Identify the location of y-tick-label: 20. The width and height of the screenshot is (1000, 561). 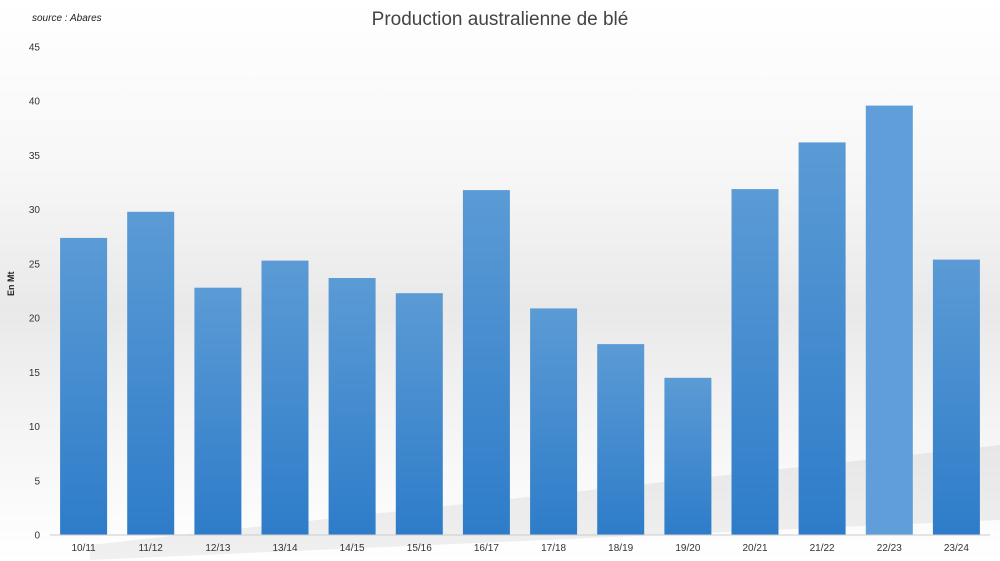
(35, 319).